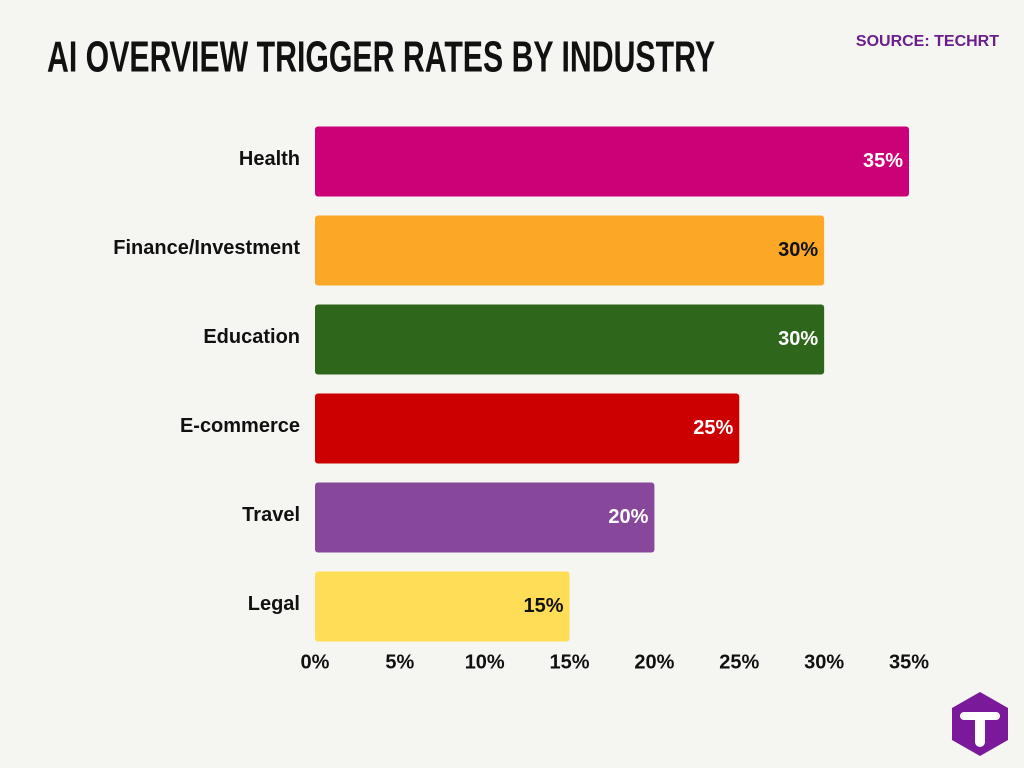  What do you see at coordinates (824, 662) in the screenshot?
I see `x-tick-label: 30%` at bounding box center [824, 662].